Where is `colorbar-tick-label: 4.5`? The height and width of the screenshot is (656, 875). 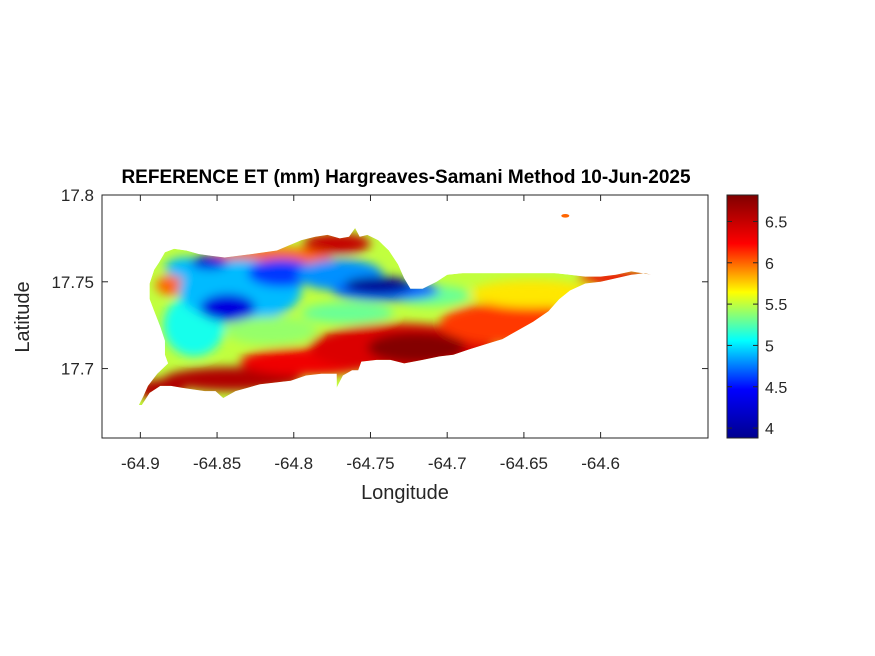
colorbar-tick-label: 4.5 is located at coordinates (776, 388).